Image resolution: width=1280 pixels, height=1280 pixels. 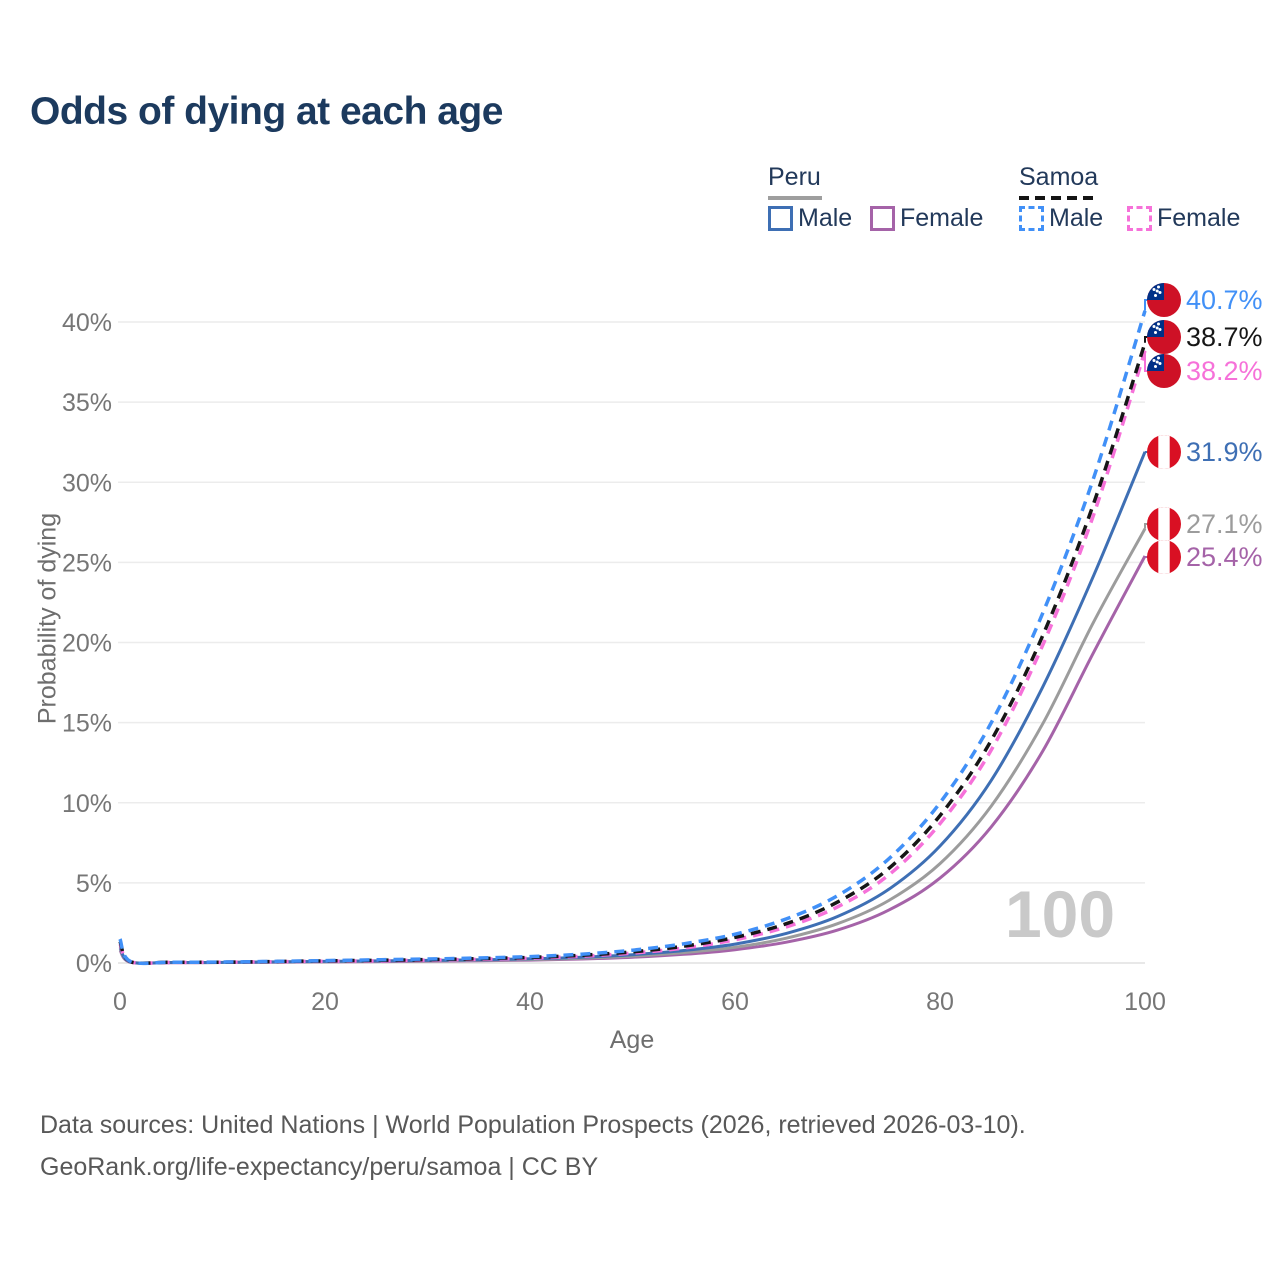 What do you see at coordinates (94, 884) in the screenshot?
I see `y-tick-label: 5%` at bounding box center [94, 884].